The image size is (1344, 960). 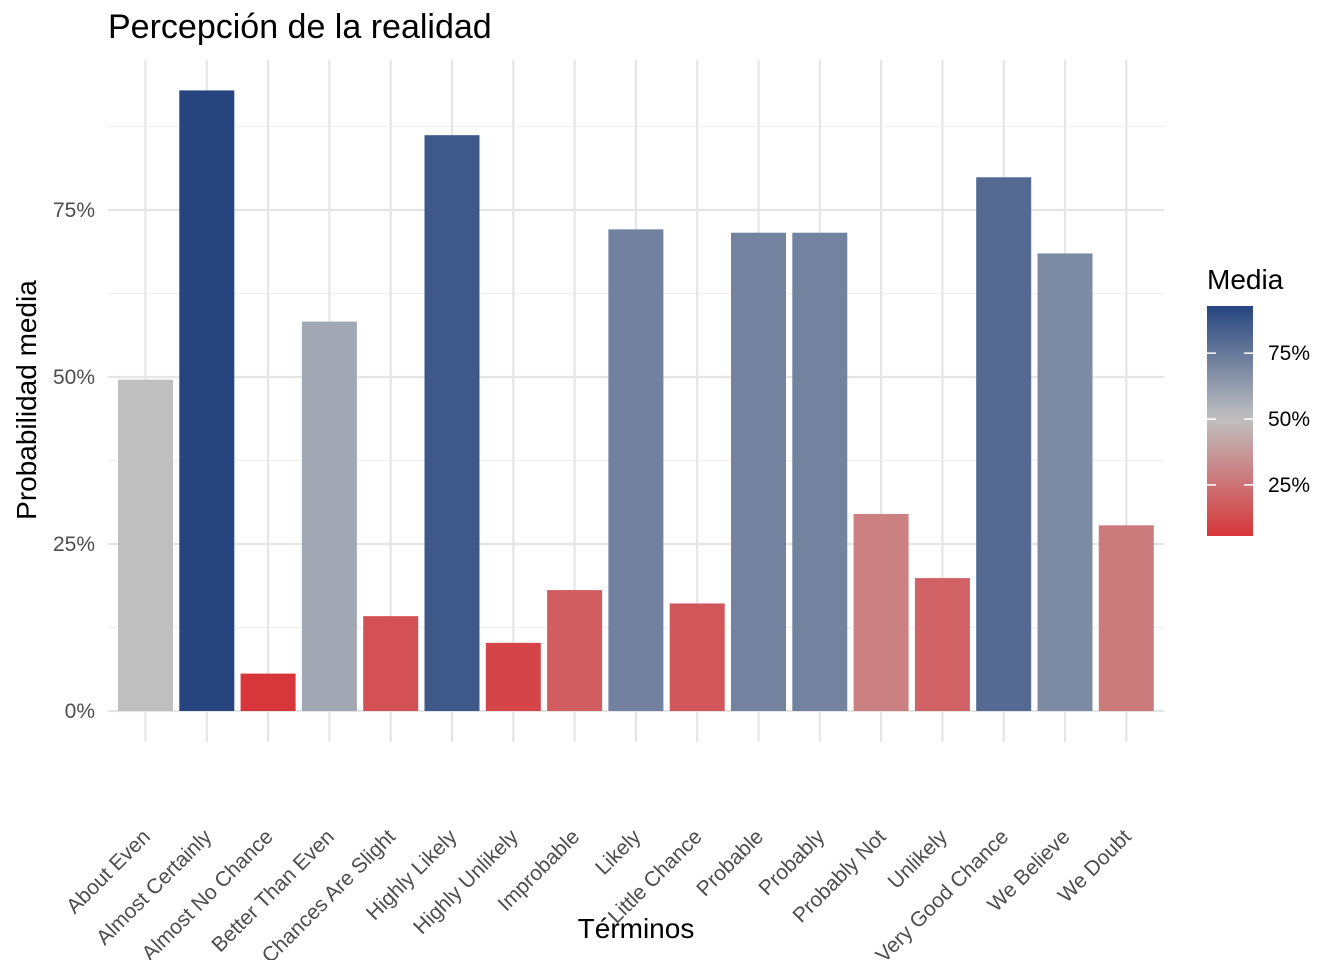 I want to click on y-tick-label: 25%, so click(x=74, y=544).